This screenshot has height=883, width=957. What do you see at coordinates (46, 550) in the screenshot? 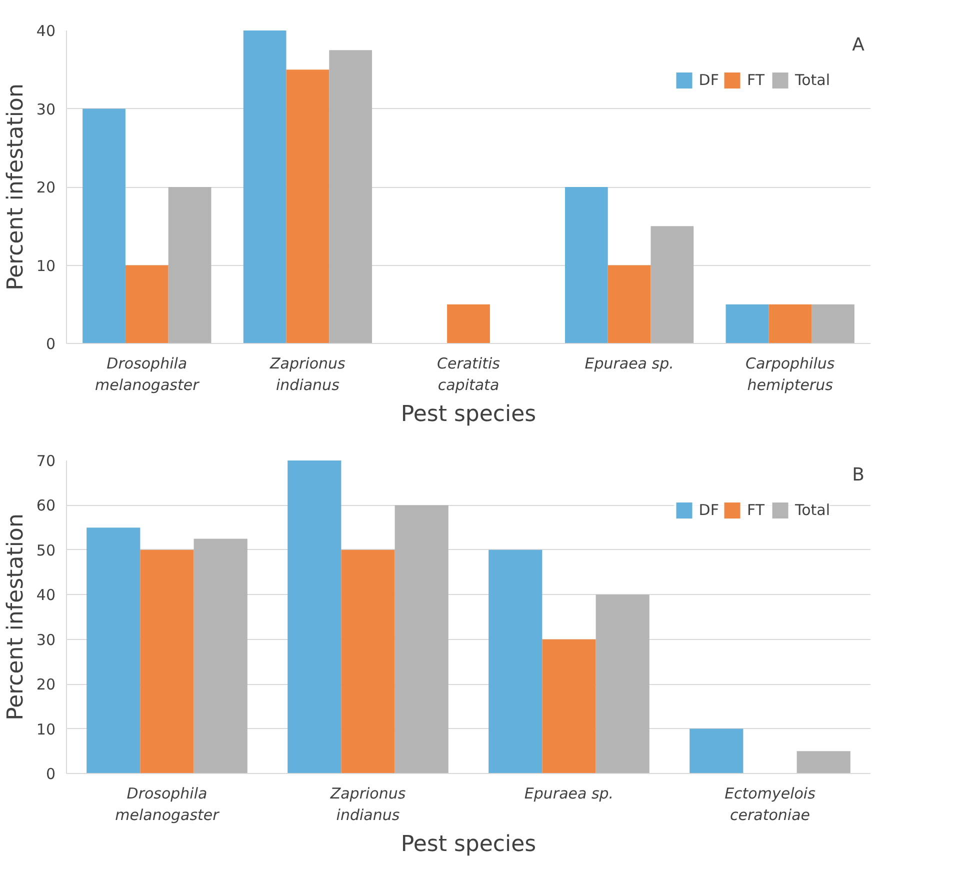
I see `y-tick-label: 50` at bounding box center [46, 550].